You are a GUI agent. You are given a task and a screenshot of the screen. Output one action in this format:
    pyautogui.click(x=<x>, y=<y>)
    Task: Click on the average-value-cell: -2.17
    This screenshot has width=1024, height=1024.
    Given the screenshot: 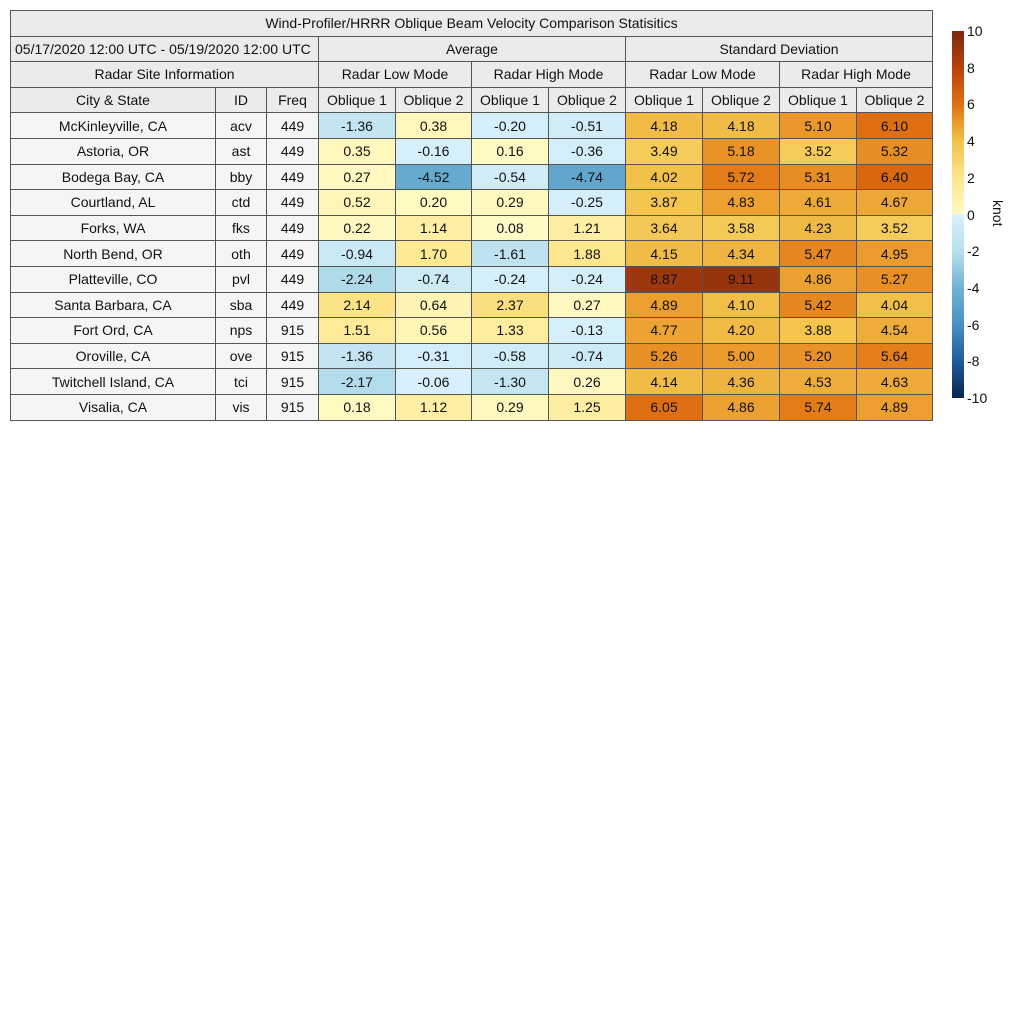 What is the action you would take?
    pyautogui.click(x=357, y=381)
    